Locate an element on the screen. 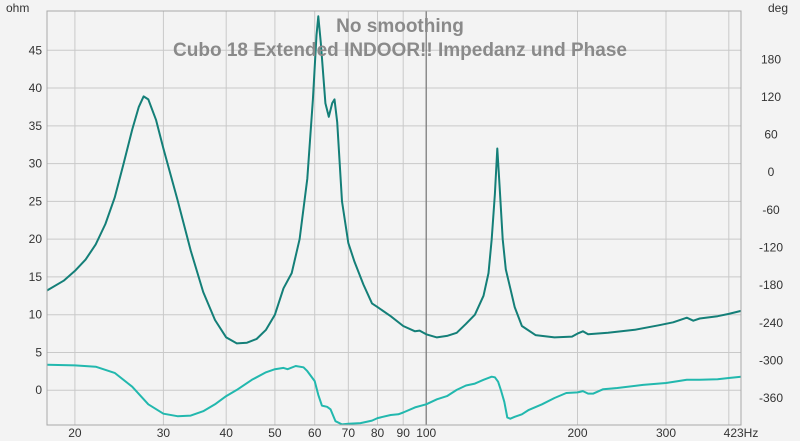 This screenshot has width=800, height=441. right-tick-label: 0 is located at coordinates (771, 172).